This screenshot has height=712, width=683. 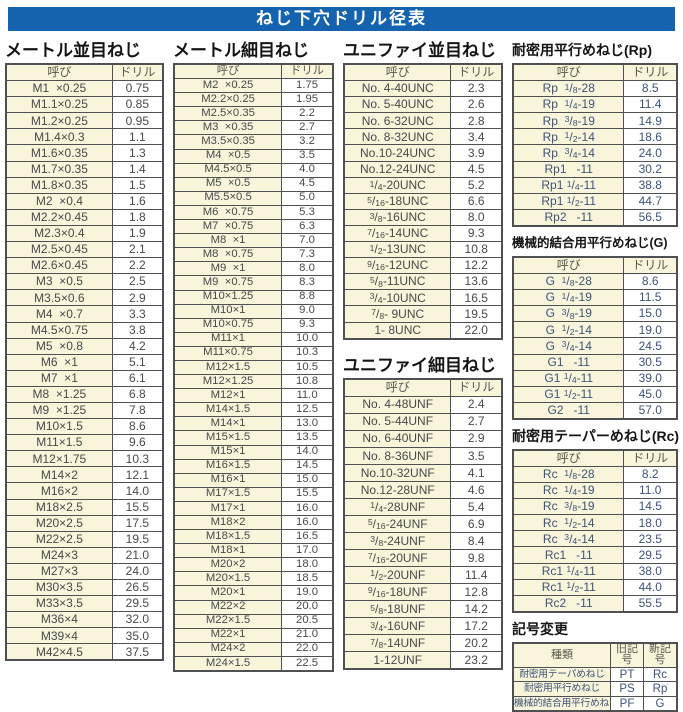 I want to click on thread-name-cell: M4.5×0.5, so click(x=228, y=170).